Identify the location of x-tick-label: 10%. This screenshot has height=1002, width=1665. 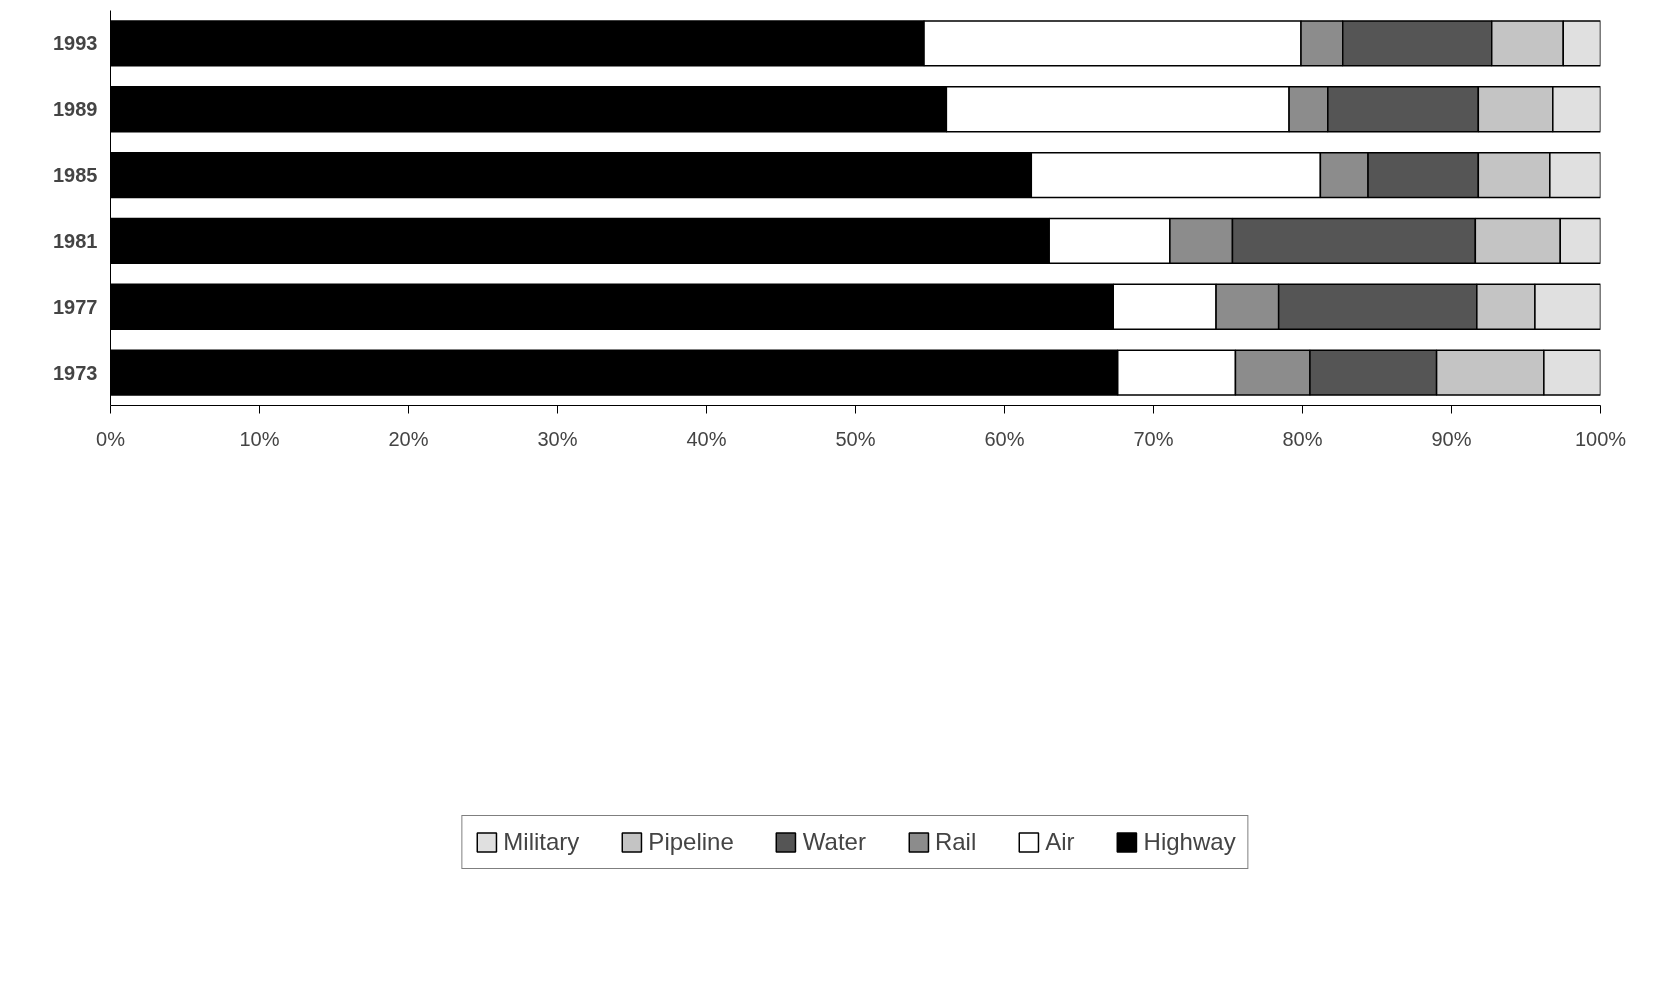
(259, 438).